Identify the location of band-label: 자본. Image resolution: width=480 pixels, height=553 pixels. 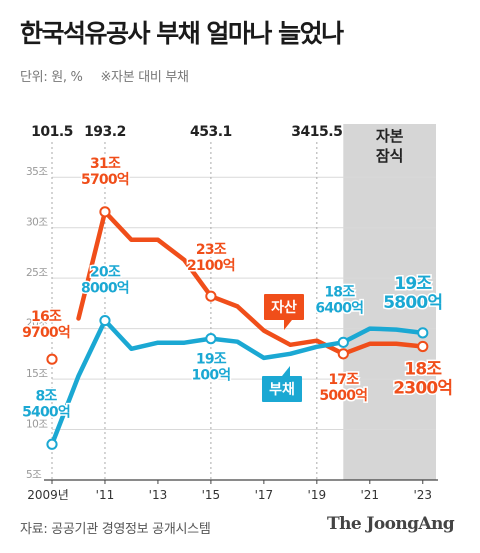
(390, 136).